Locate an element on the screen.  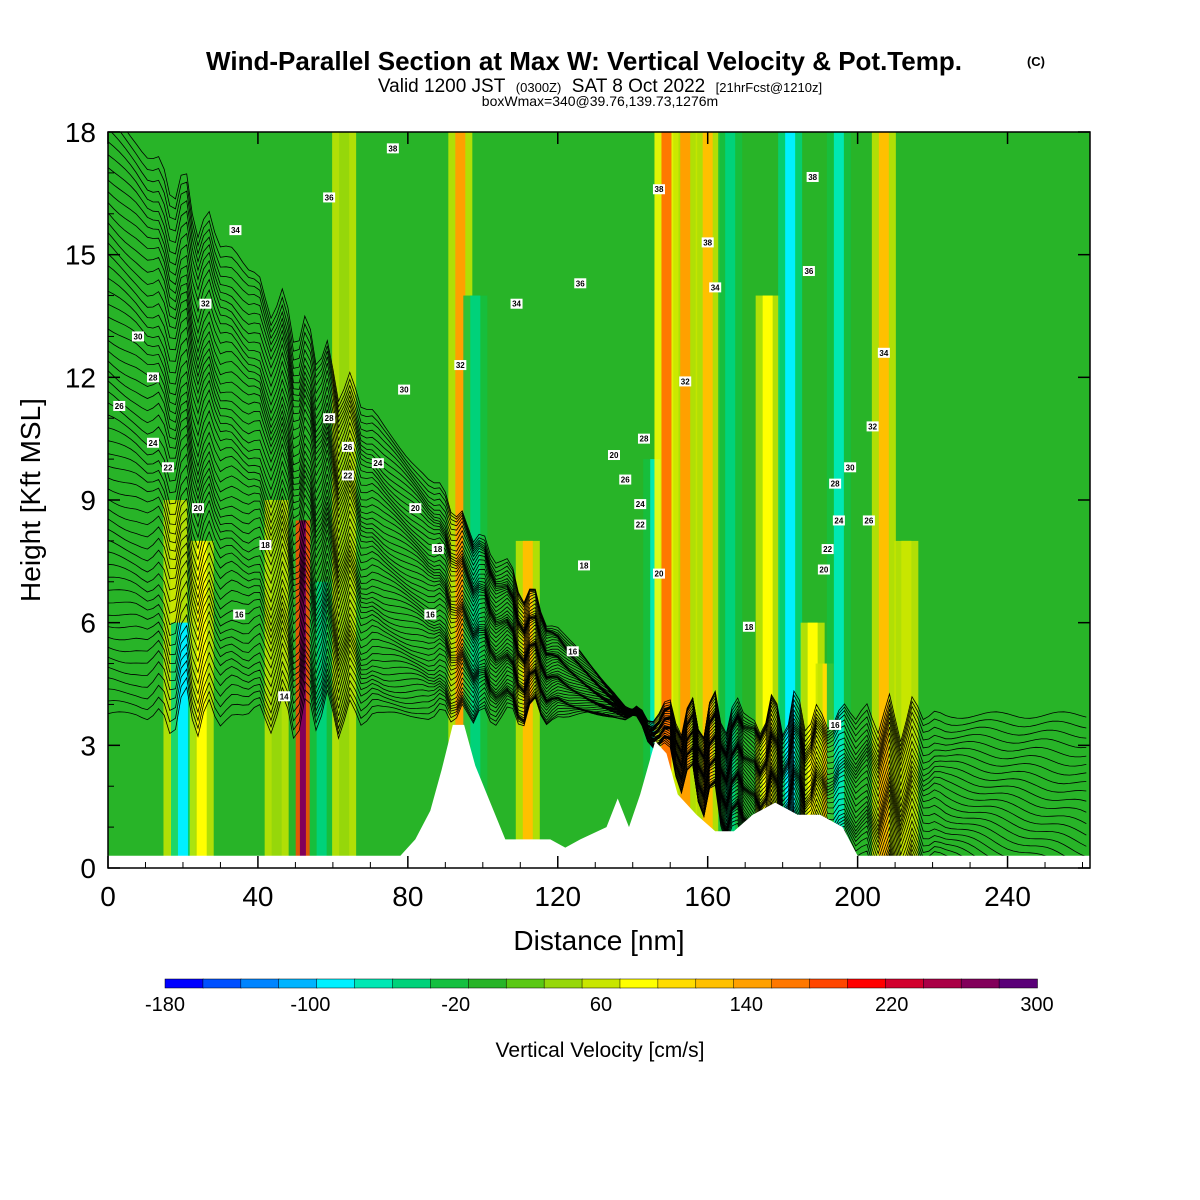
x-tick-label: 80 is located at coordinates (407, 896).